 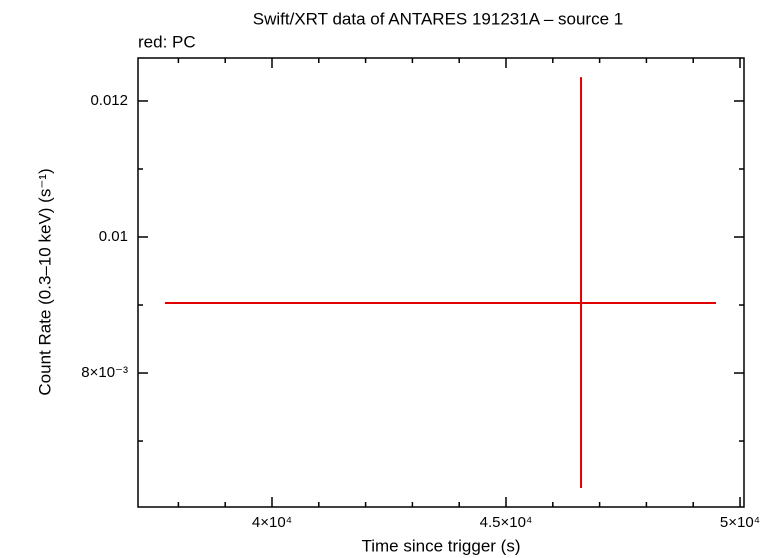 What do you see at coordinates (113, 236) in the screenshot?
I see `y-tick-label: 0.01` at bounding box center [113, 236].